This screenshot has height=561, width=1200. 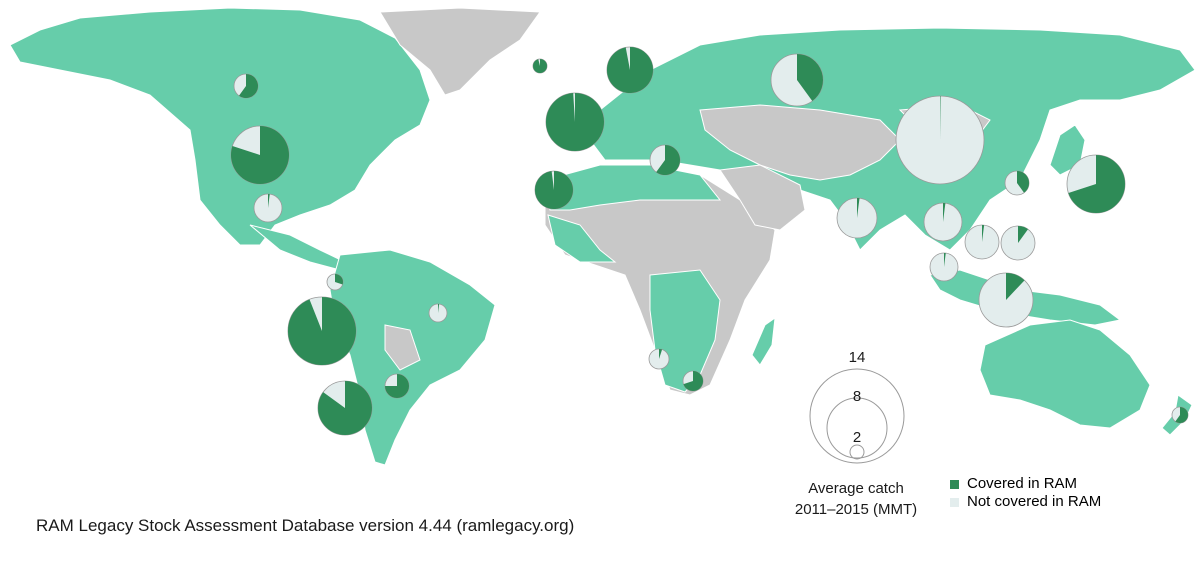 I want to click on size-legend: 14 8 2, so click(x=857, y=406).